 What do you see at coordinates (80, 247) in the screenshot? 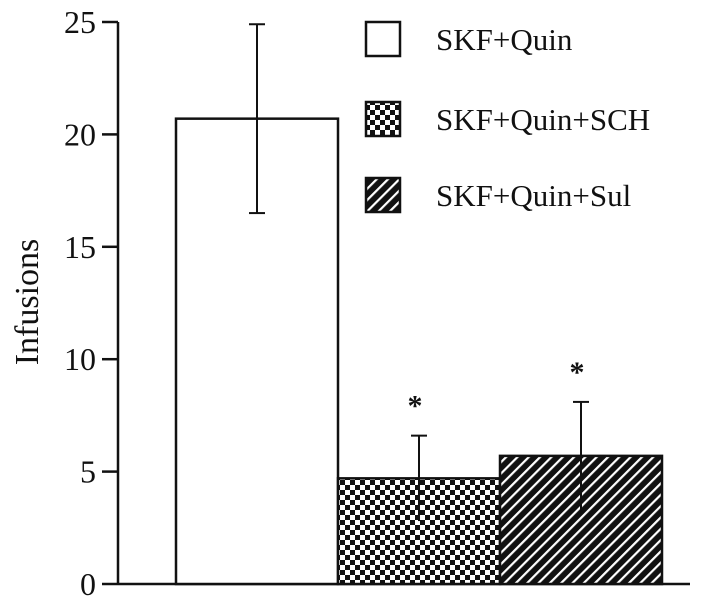
I see `y-tick-label: 15` at bounding box center [80, 247].